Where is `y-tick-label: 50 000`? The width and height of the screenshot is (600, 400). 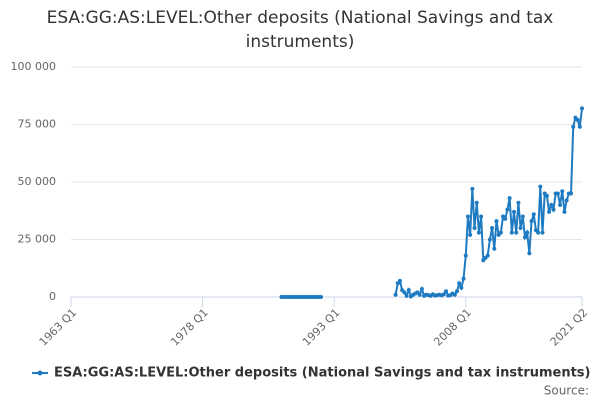 y-tick-label: 50 000 is located at coordinates (37, 181).